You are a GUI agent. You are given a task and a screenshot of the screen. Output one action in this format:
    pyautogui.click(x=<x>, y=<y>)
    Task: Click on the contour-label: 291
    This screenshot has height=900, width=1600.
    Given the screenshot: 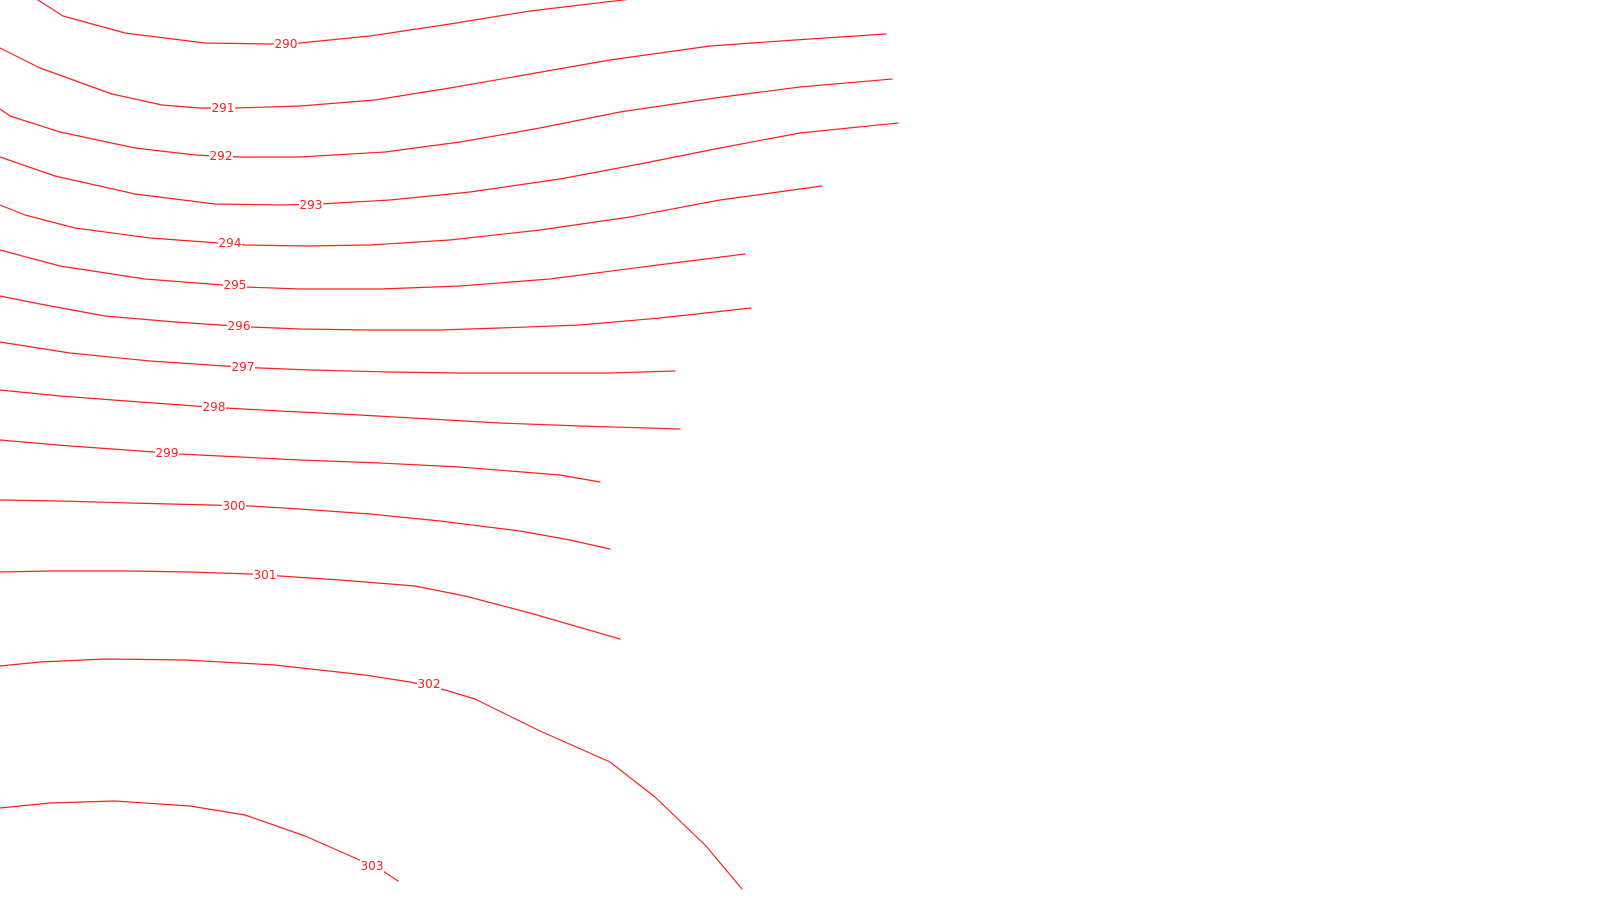 What is the action you would take?
    pyautogui.click(x=223, y=108)
    